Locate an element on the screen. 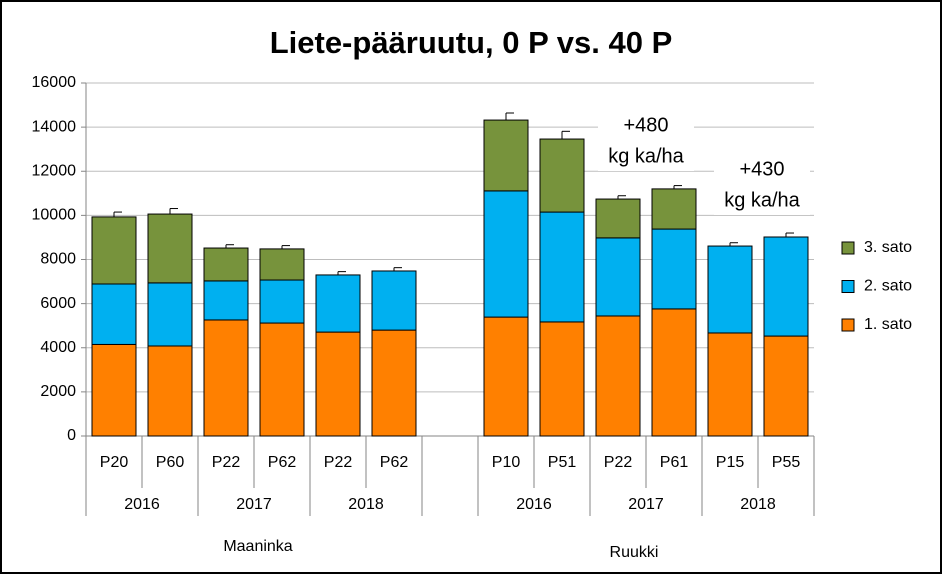  y-tick-label: 0 is located at coordinates (71, 435).